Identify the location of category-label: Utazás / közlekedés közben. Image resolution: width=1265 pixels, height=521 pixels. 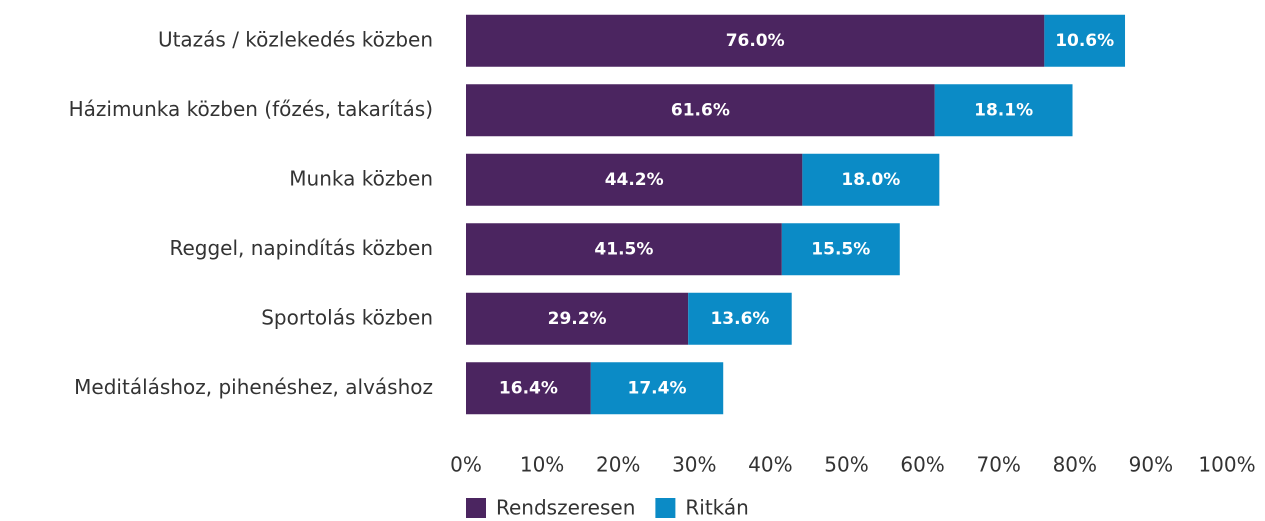
(295, 39).